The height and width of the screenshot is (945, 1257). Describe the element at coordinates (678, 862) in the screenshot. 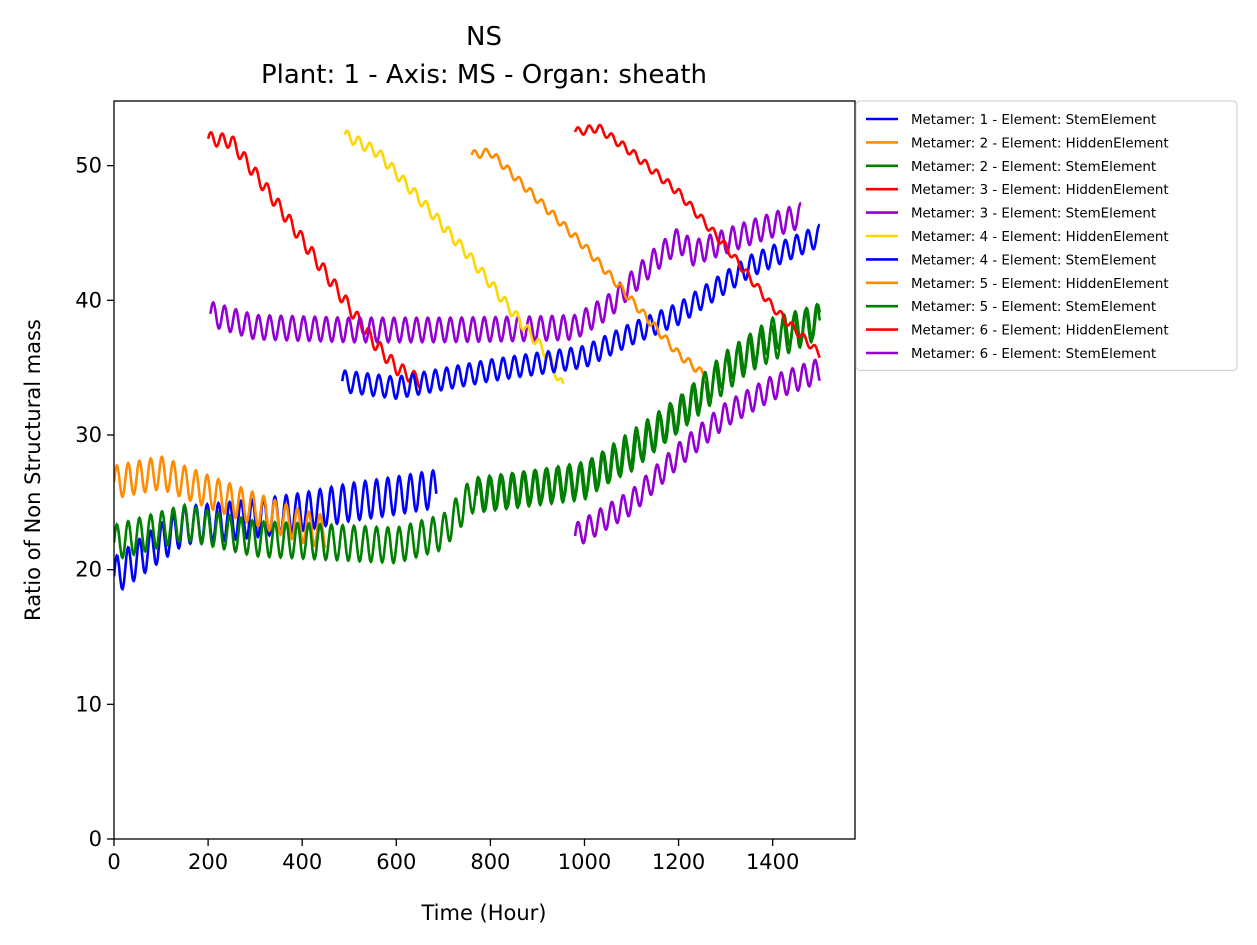

I see `x-tick-label: 1200` at that location.